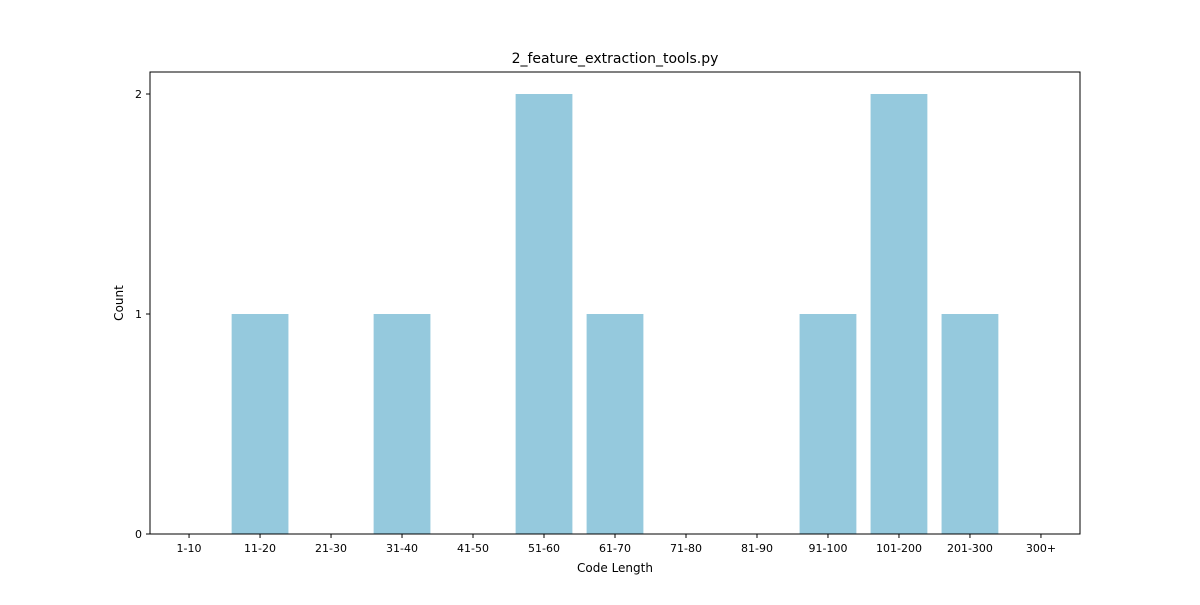 The height and width of the screenshot is (605, 1200). Describe the element at coordinates (615, 59) in the screenshot. I see `chart-title: 2_feature_extraction_tools.py` at that location.